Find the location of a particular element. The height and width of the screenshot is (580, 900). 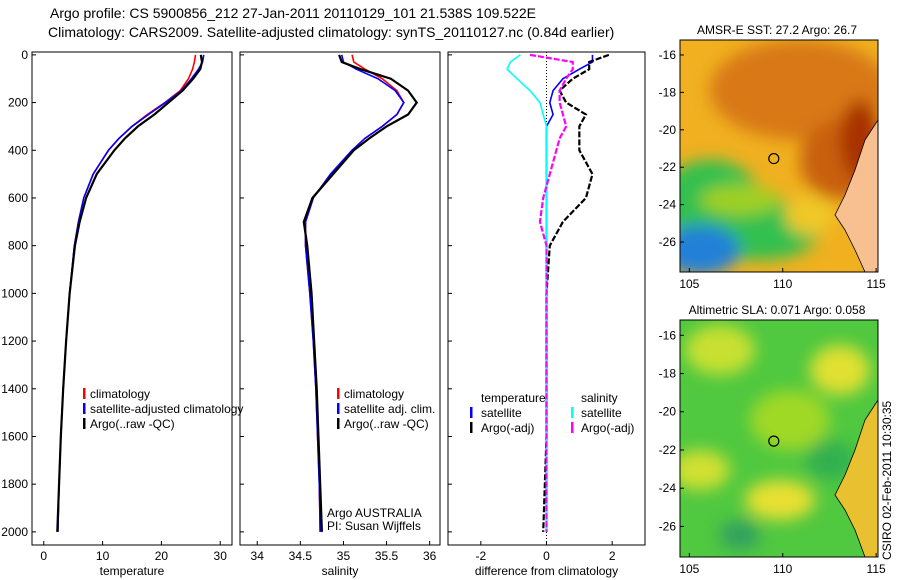

x-tick-label: 35.5 is located at coordinates (387, 556).